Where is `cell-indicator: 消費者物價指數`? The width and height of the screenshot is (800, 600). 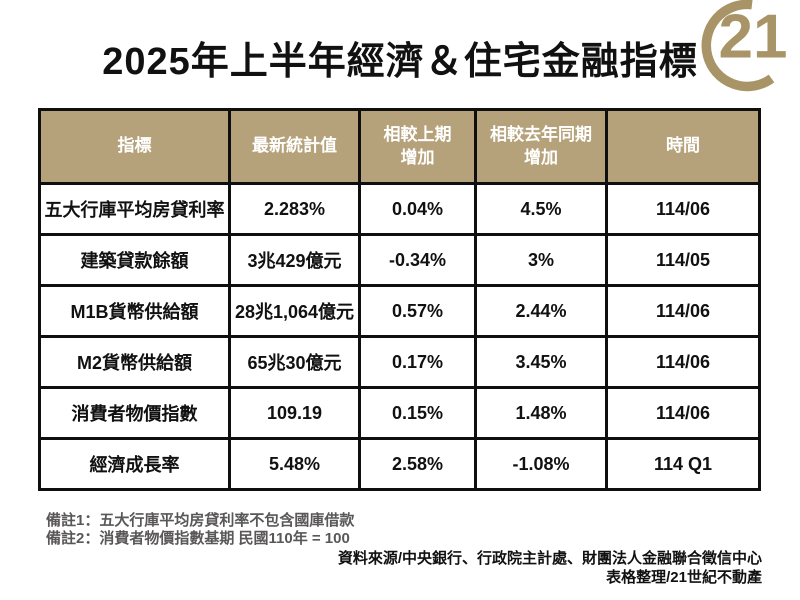 cell-indicator: 消費者物價指數 is located at coordinates (134, 413).